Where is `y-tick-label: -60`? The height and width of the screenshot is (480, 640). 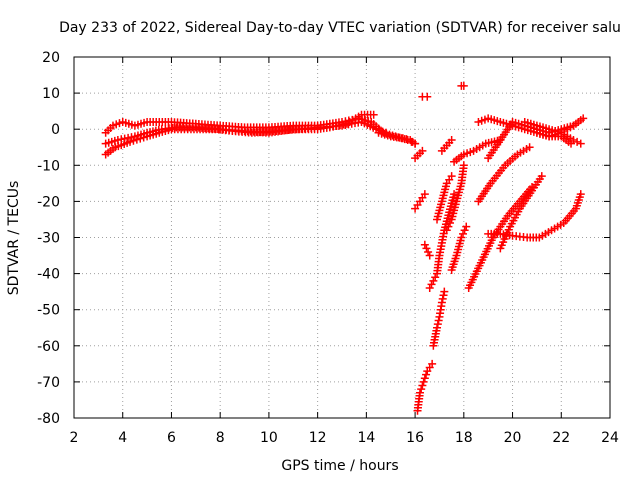
y-tick-label: -60 is located at coordinates (48, 347).